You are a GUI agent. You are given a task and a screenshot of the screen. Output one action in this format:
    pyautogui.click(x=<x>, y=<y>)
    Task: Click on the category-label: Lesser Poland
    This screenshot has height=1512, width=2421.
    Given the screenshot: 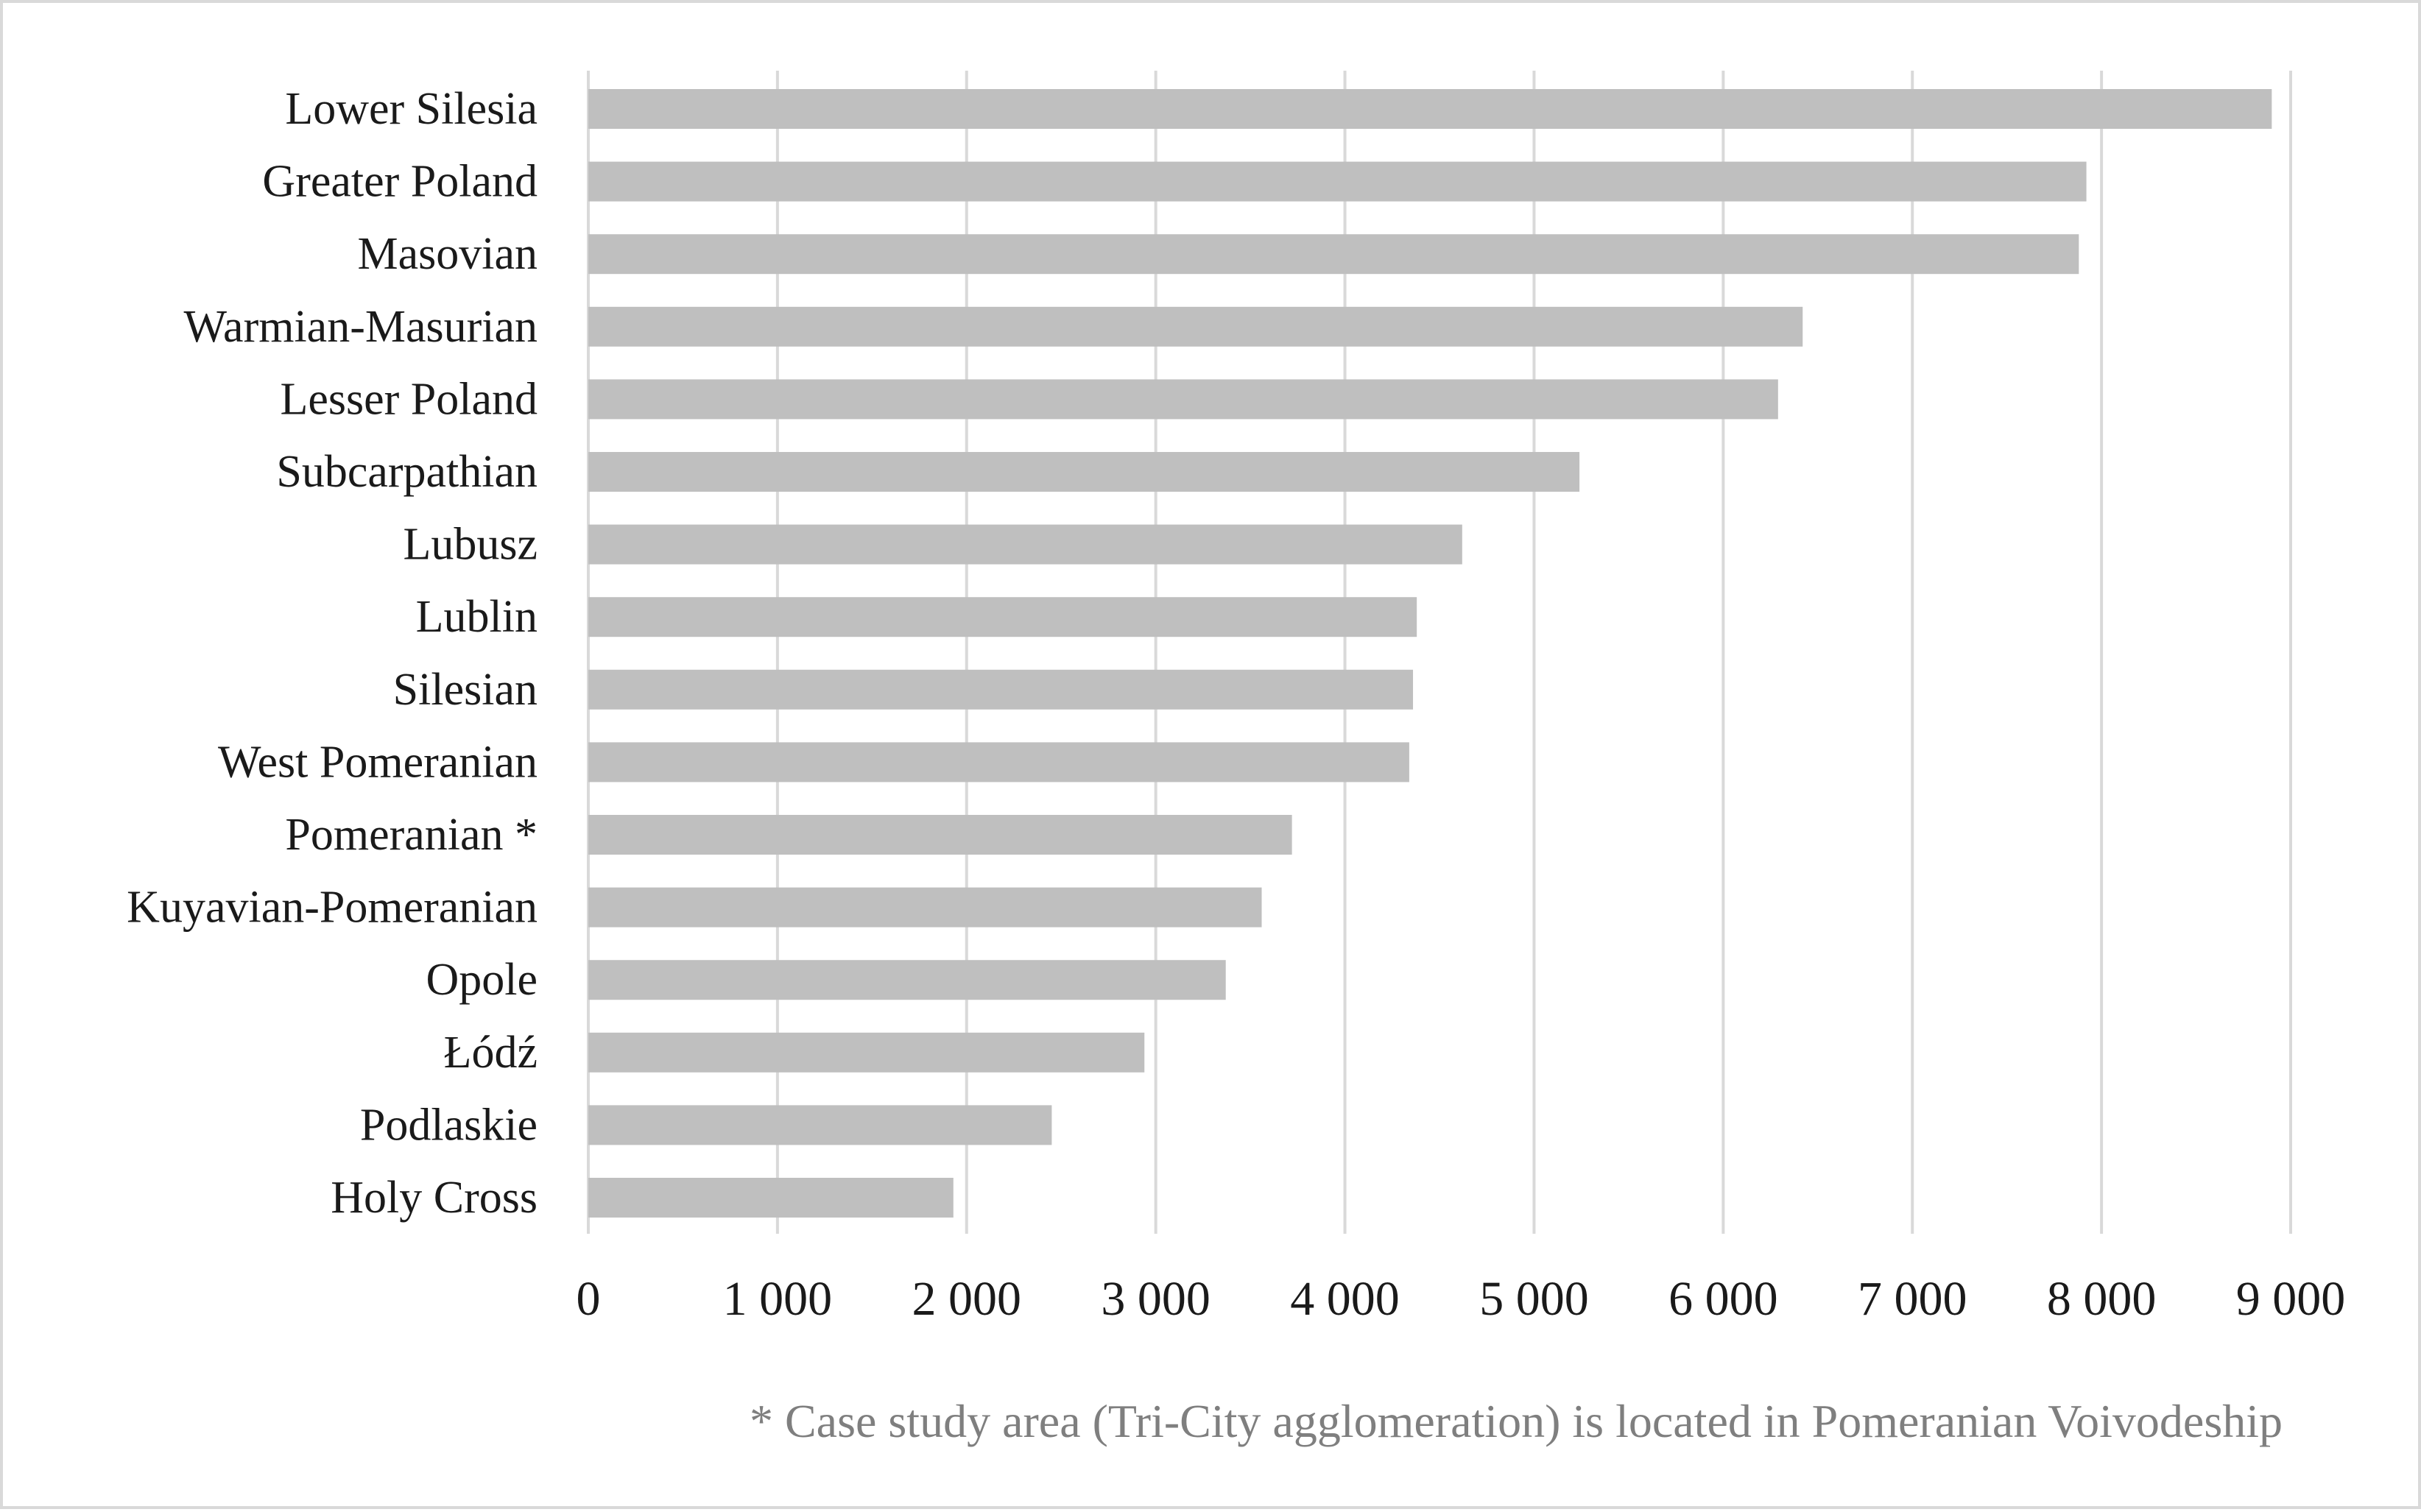 What is the action you would take?
    pyautogui.click(x=409, y=399)
    